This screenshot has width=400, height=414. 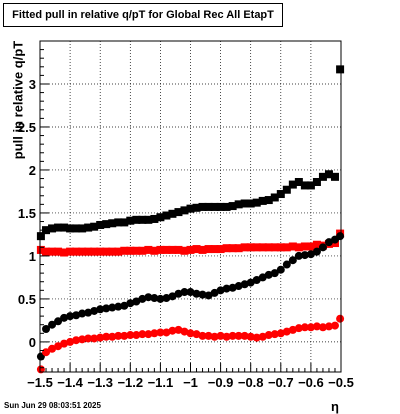 I want to click on x-tick-label: −1, so click(x=190, y=382).